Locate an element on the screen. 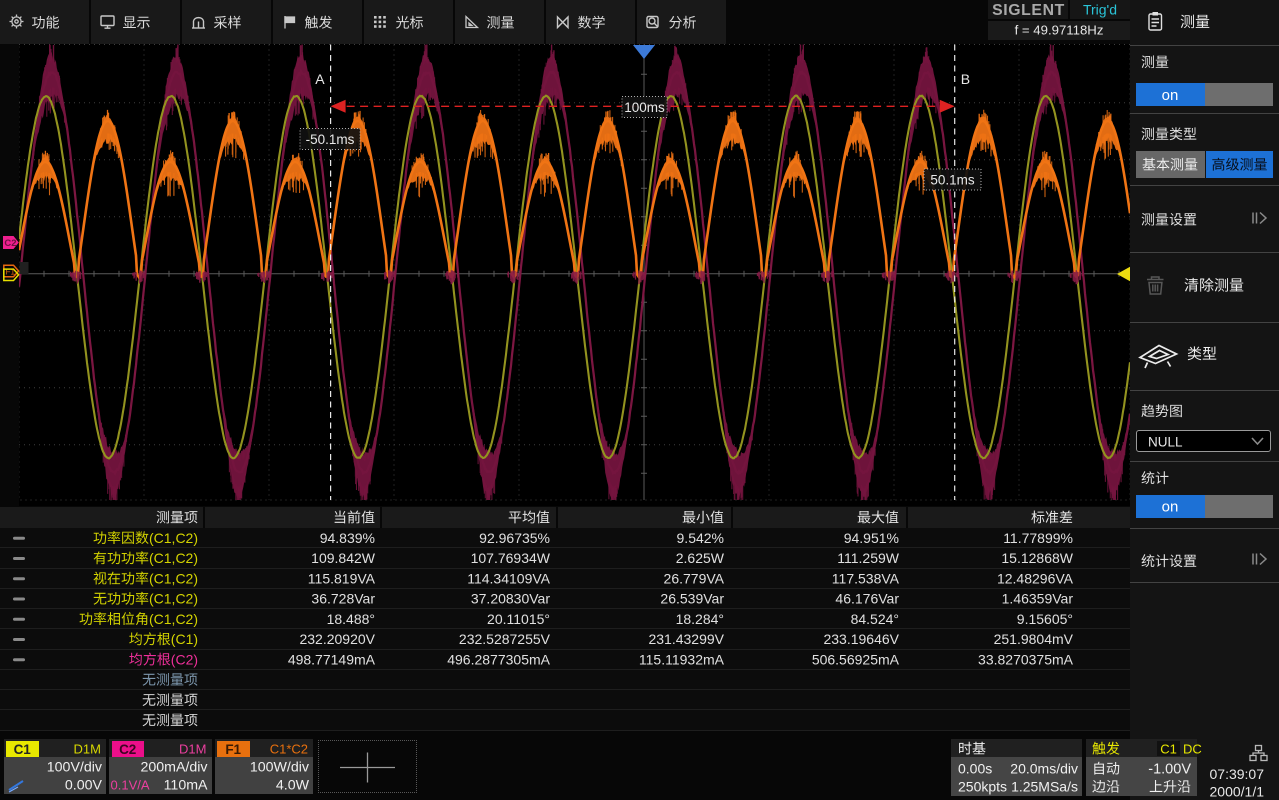 Image resolution: width=1279 pixels, height=800 pixels. svg-text: 506.56925mA is located at coordinates (856, 659).